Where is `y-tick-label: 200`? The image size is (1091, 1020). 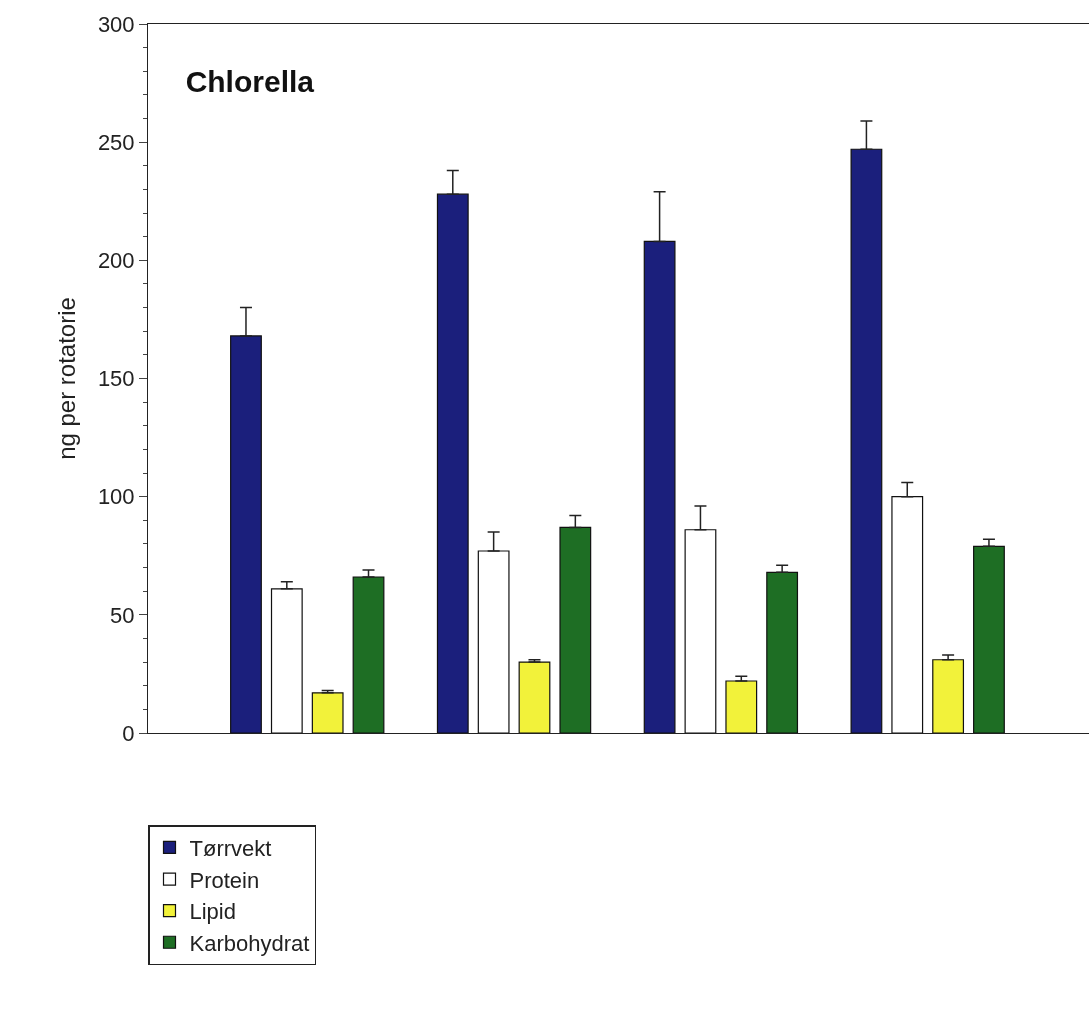 y-tick-label: 200 is located at coordinates (116, 261).